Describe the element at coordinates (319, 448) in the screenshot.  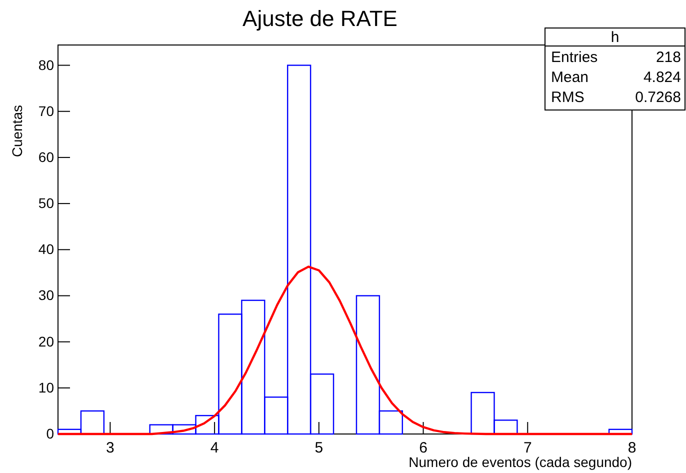
I see `x-tick-label: 5` at that location.